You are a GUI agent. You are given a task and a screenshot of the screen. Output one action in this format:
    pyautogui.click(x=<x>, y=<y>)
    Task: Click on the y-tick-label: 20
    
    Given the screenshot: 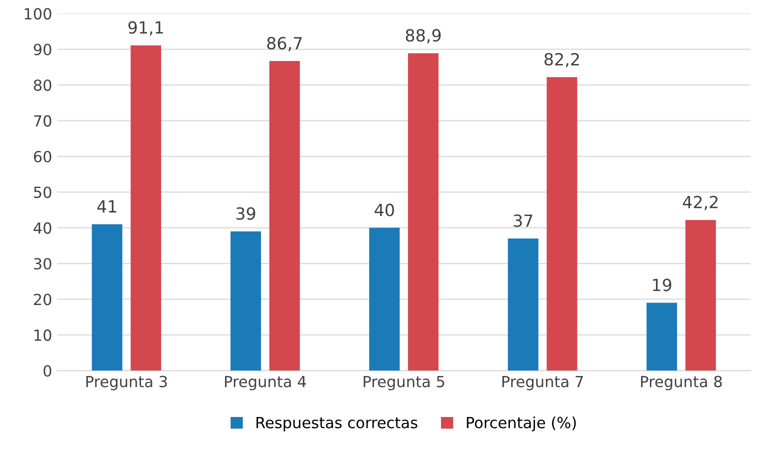 What is the action you would take?
    pyautogui.click(x=43, y=300)
    